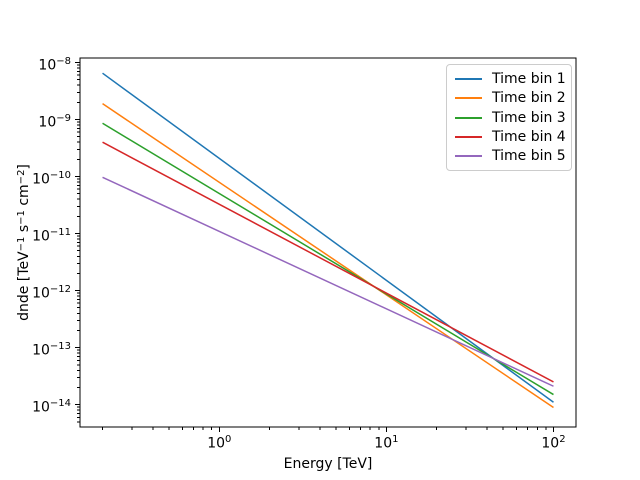 This screenshot has width=640, height=480. I want to click on y-axis-label-segment: ], so click(24, 167).